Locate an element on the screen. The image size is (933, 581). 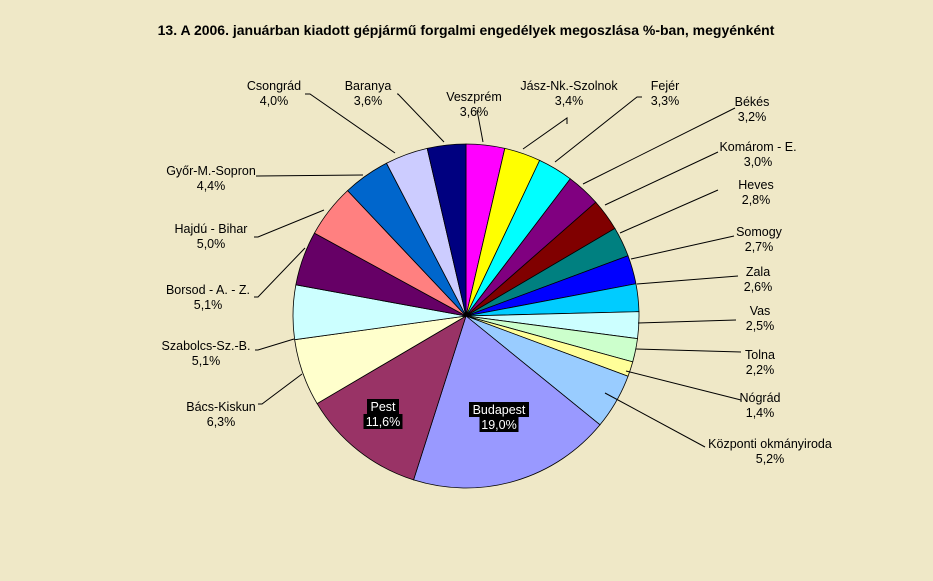
label-box-budapest is located at coordinates (499, 409).